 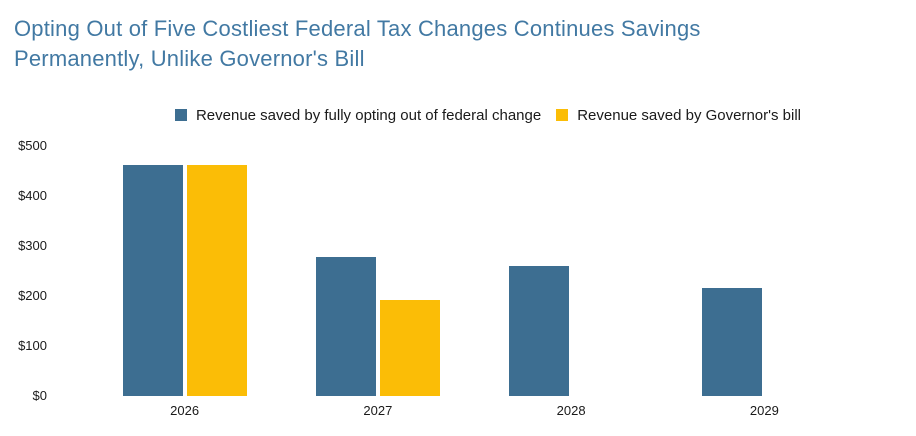 What do you see at coordinates (32, 295) in the screenshot?
I see `y-axis-tick-label: $200` at bounding box center [32, 295].